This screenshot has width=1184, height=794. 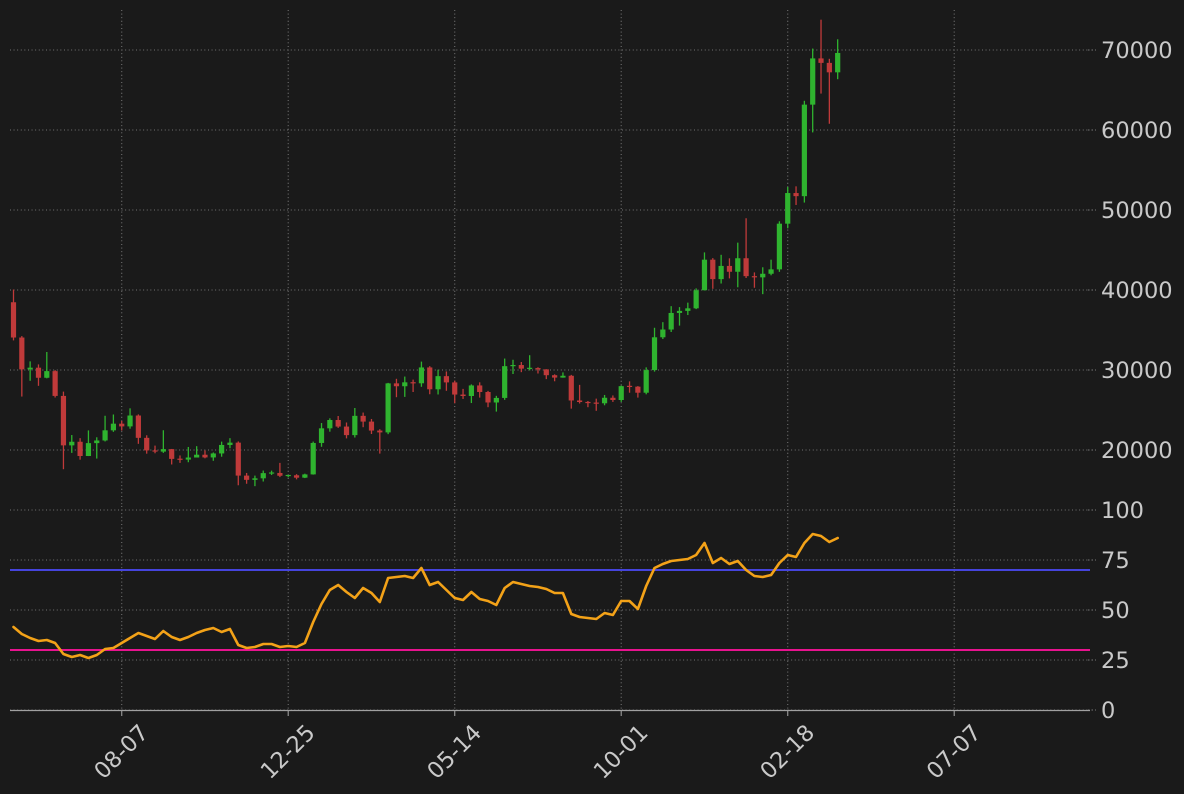 What do you see at coordinates (1137, 451) in the screenshot?
I see `price-tick-label: 20000` at bounding box center [1137, 451].